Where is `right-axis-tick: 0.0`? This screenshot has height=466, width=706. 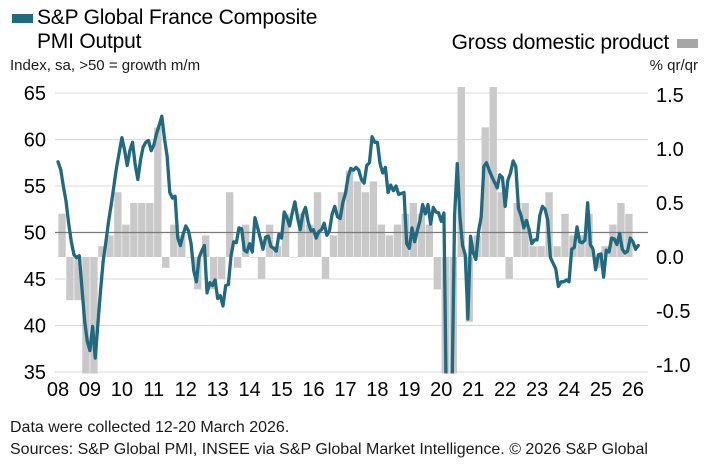 right-axis-tick: 0.0 is located at coordinates (670, 258).